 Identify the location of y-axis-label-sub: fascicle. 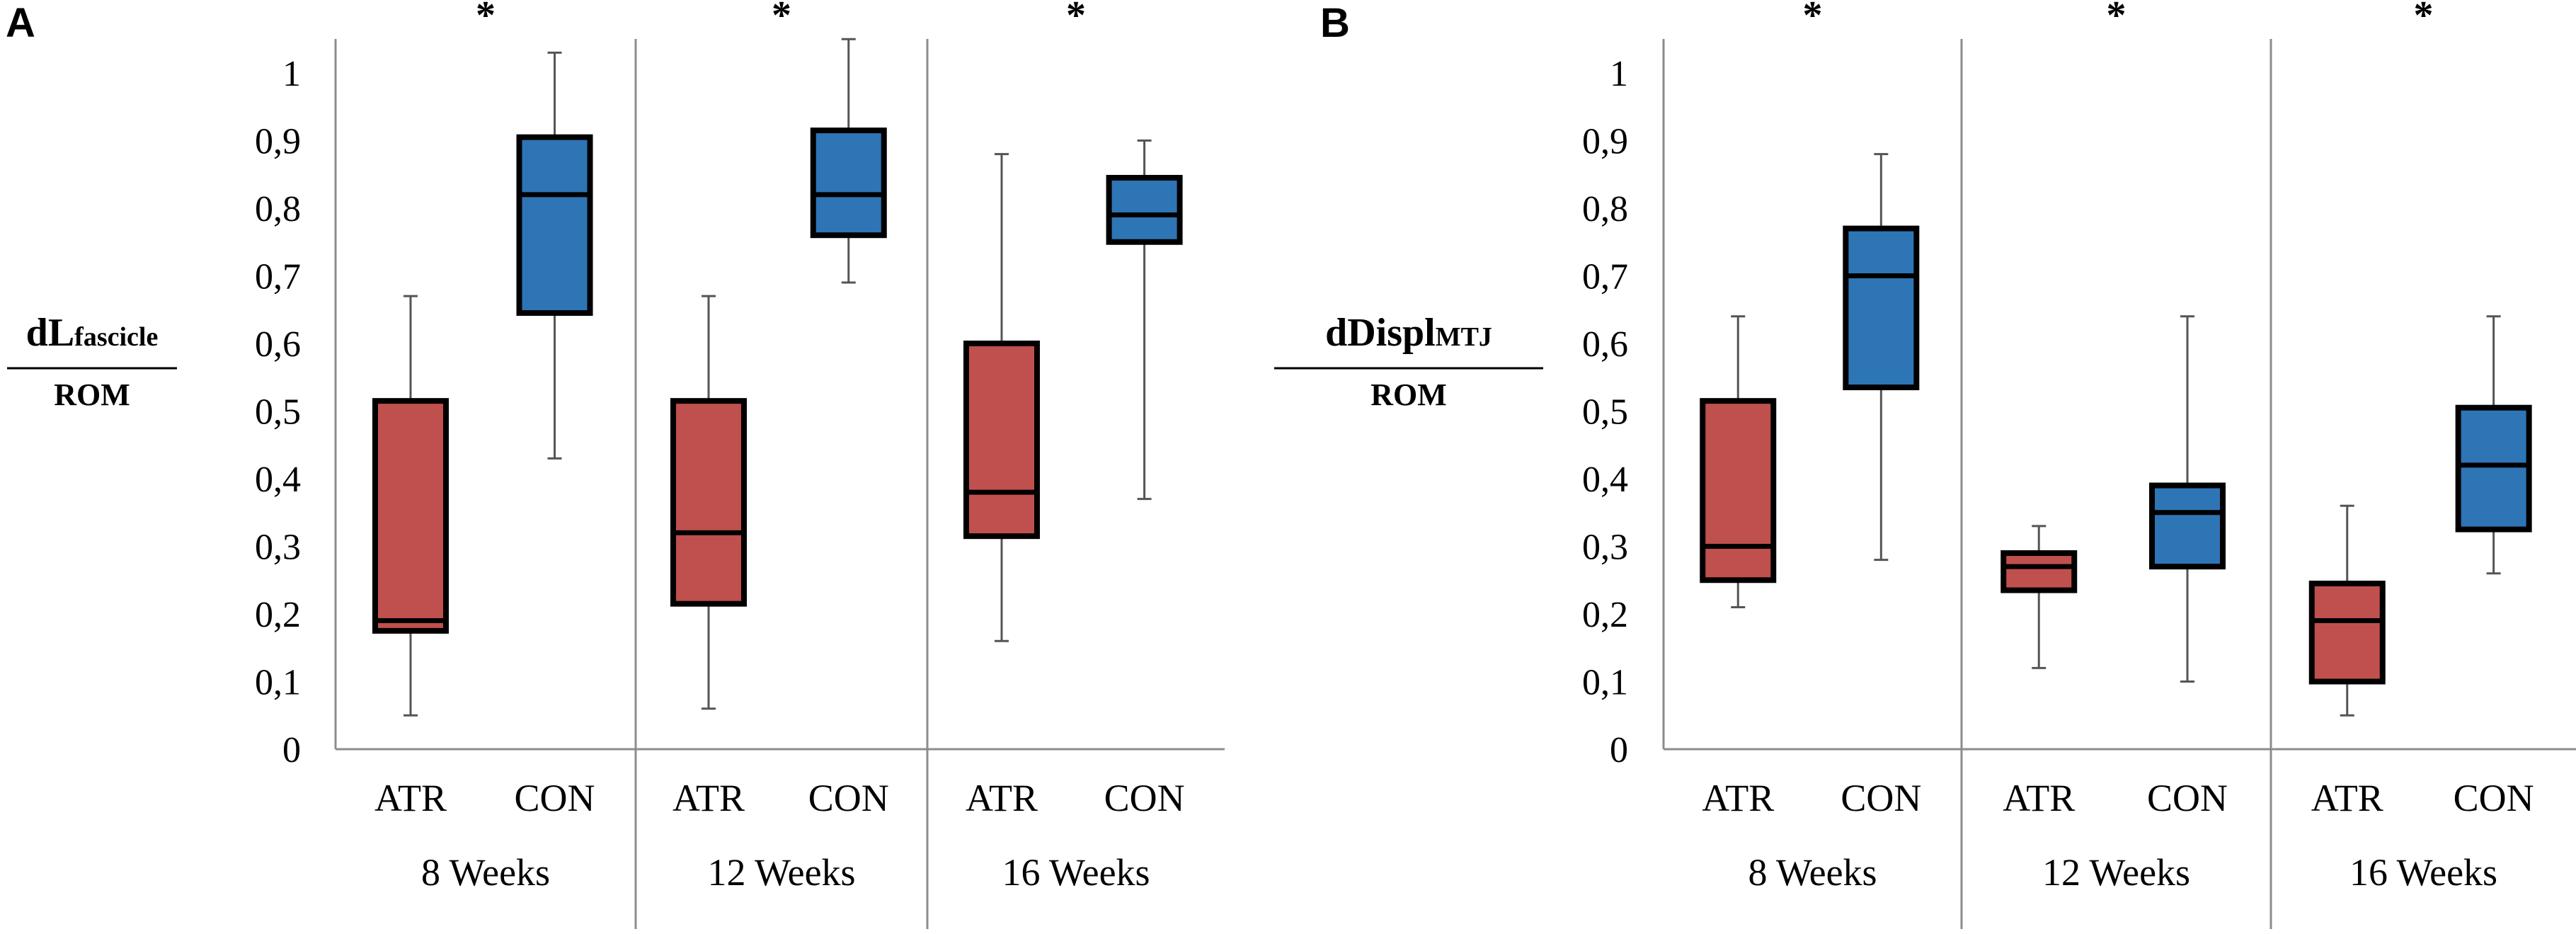
(116, 337).